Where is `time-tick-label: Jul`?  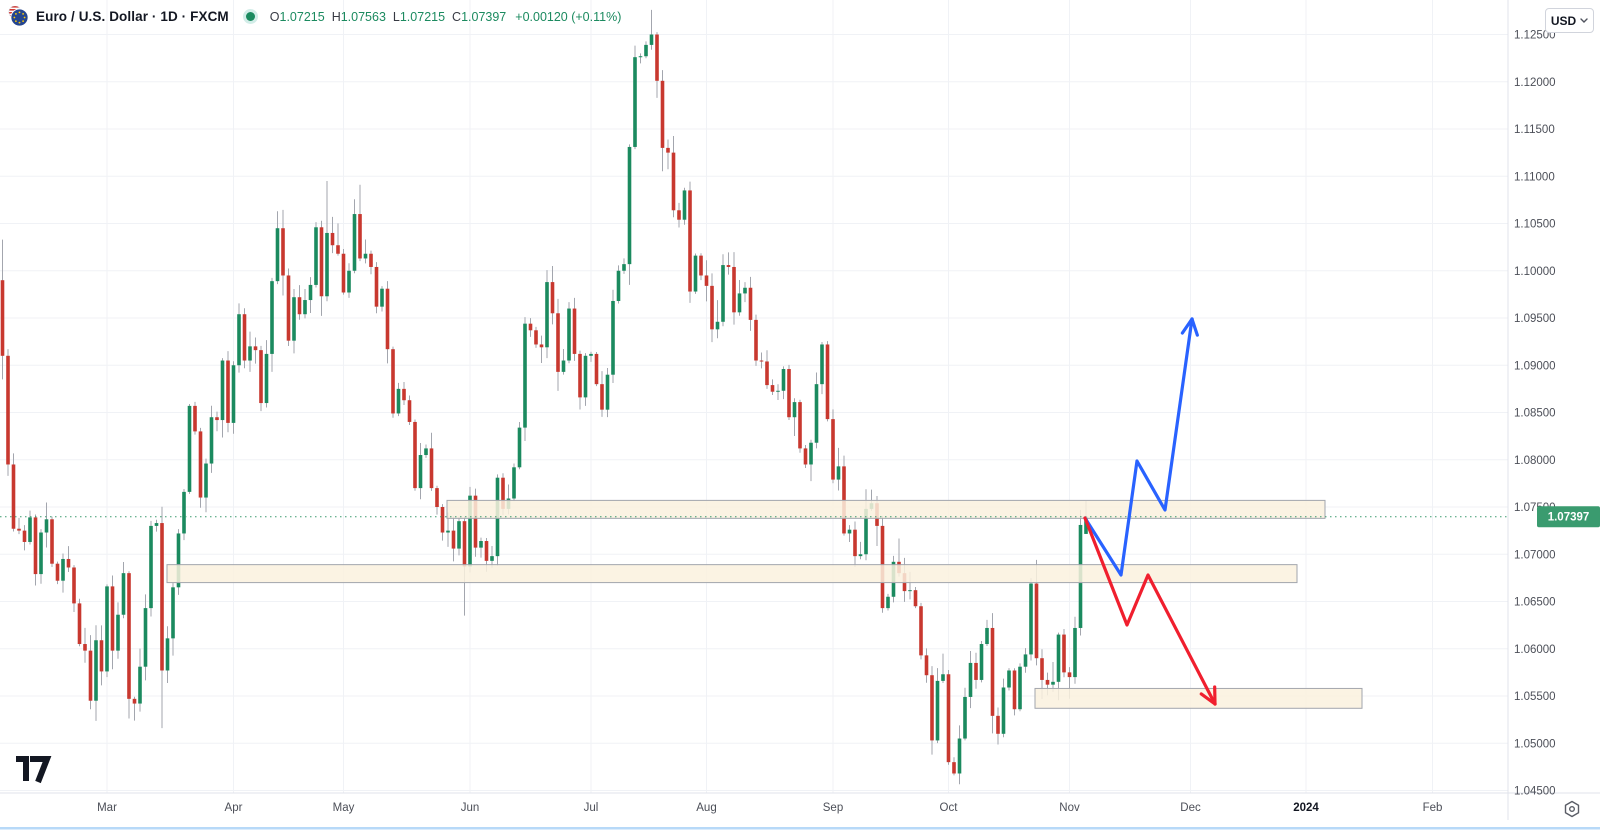 time-tick-label: Jul is located at coordinates (591, 808).